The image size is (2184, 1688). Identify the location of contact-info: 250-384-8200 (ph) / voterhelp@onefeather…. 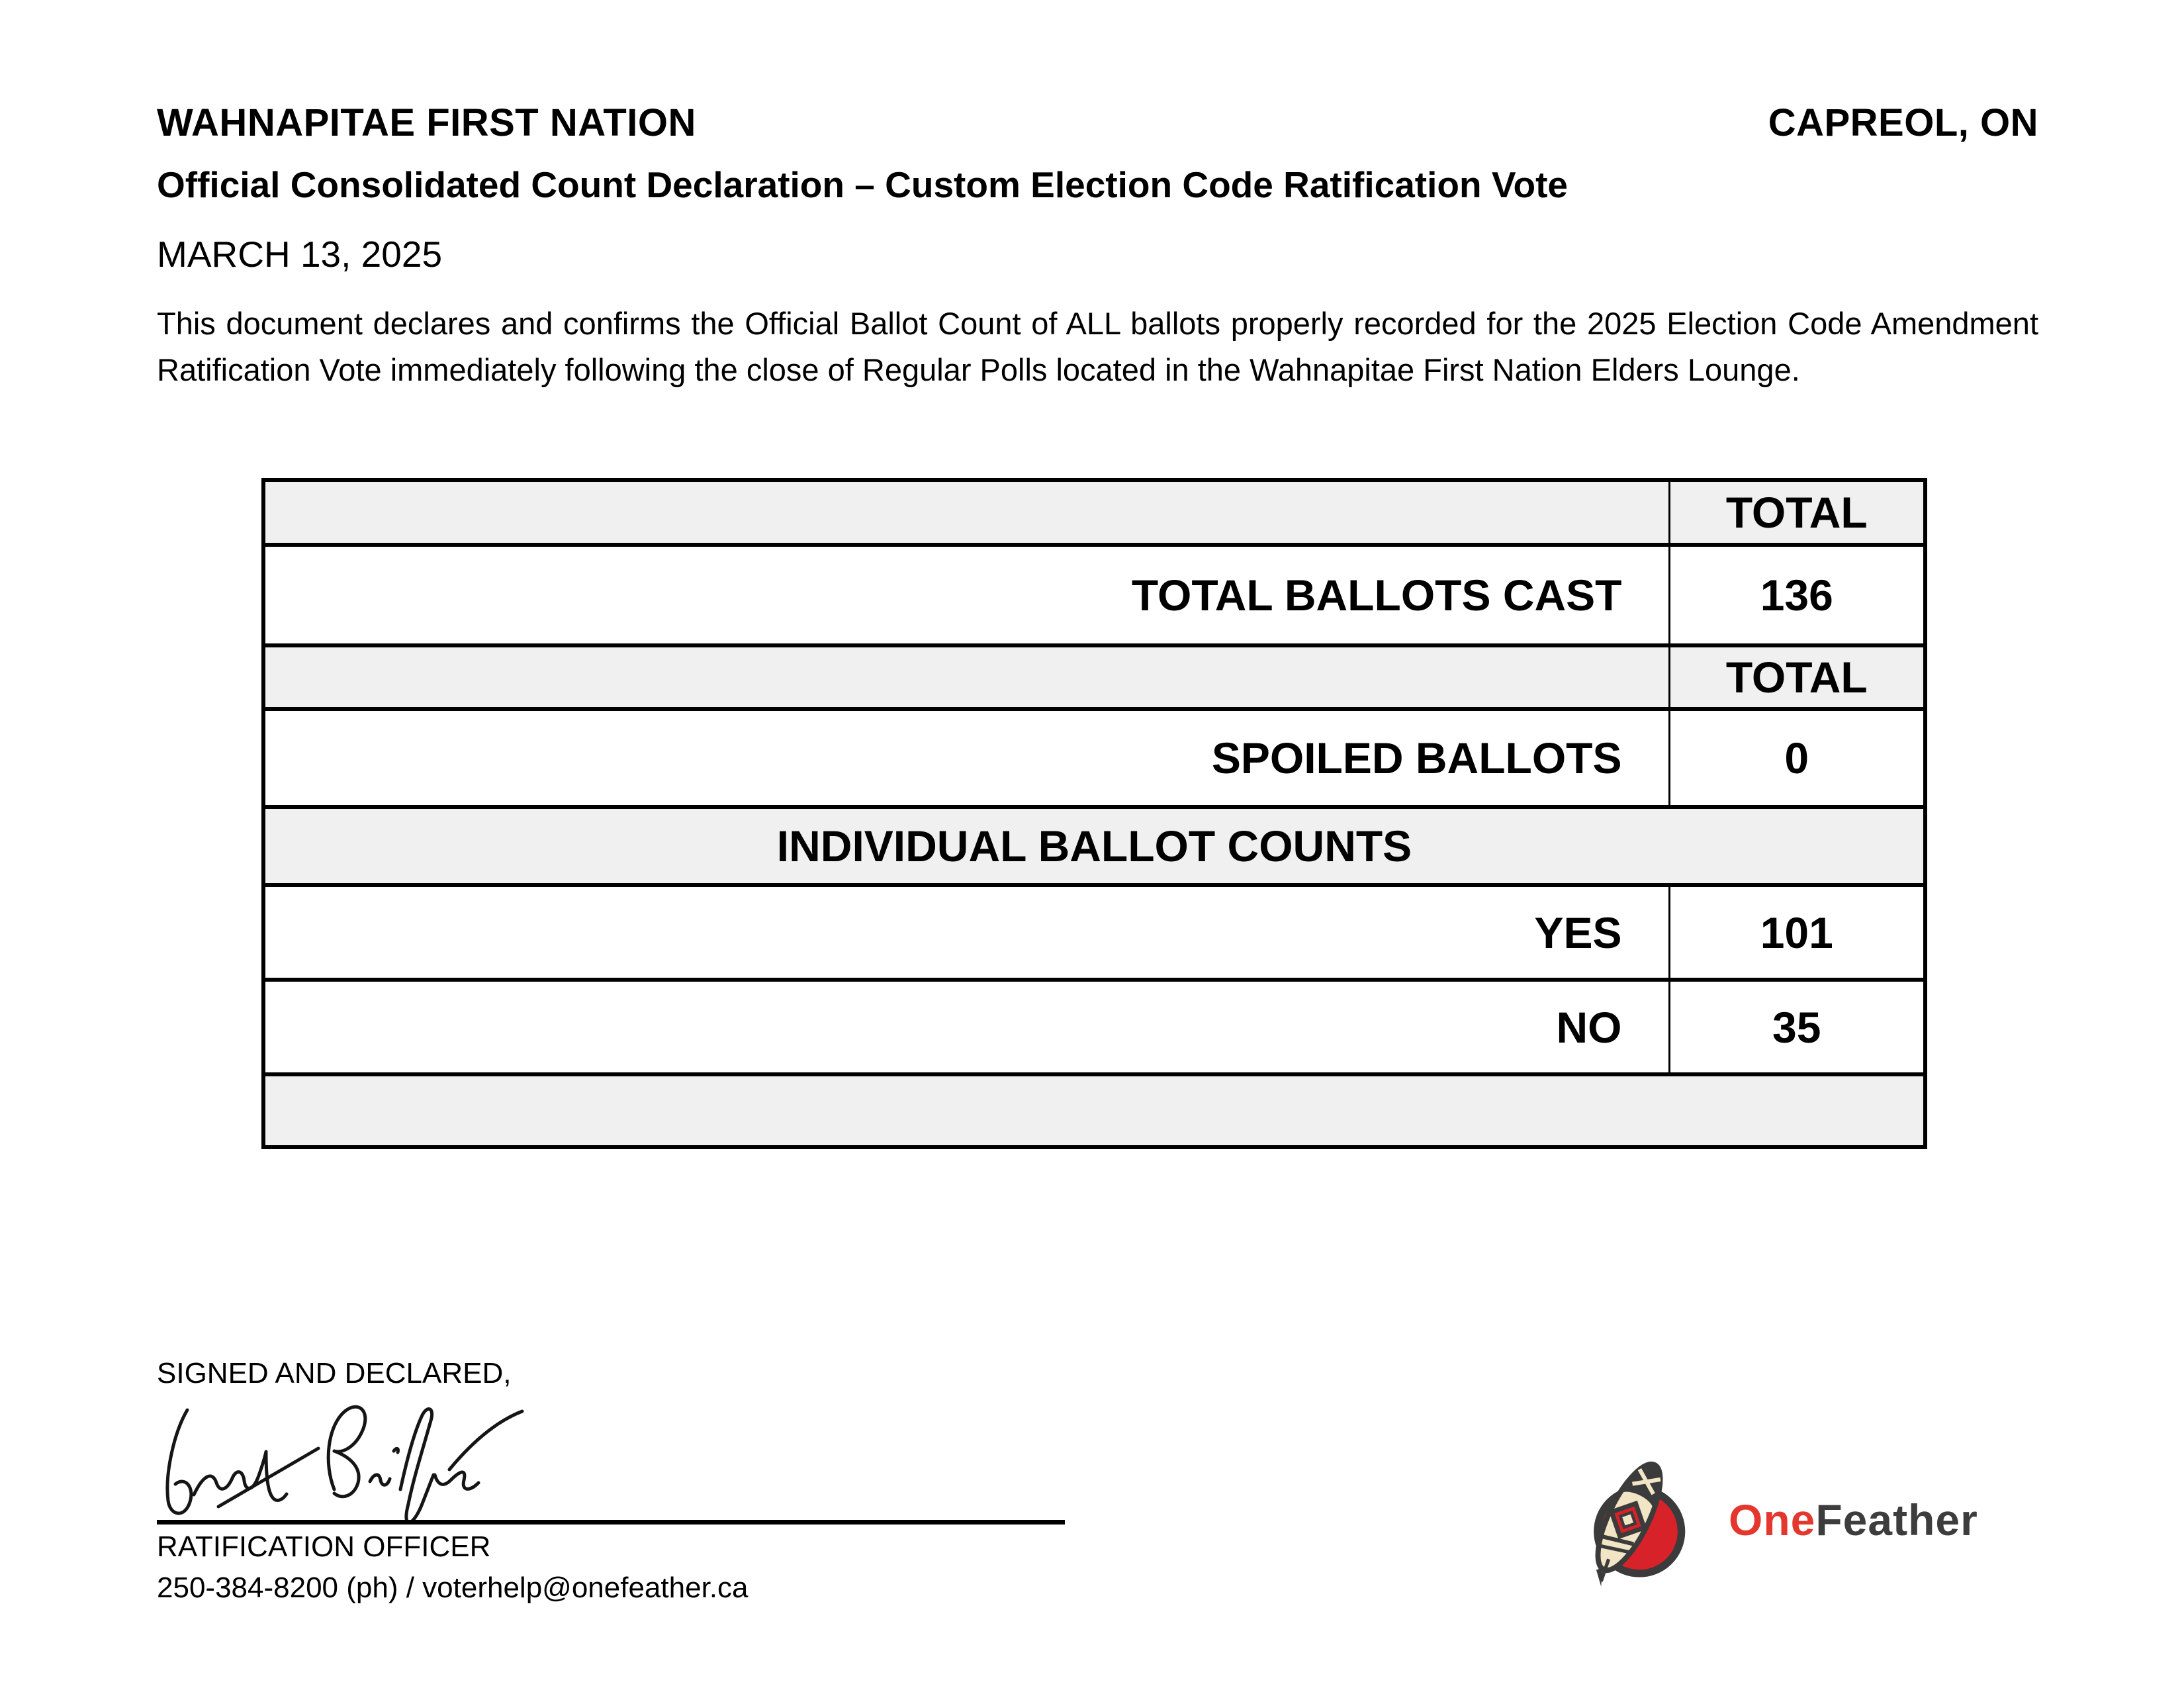
(453, 1587).